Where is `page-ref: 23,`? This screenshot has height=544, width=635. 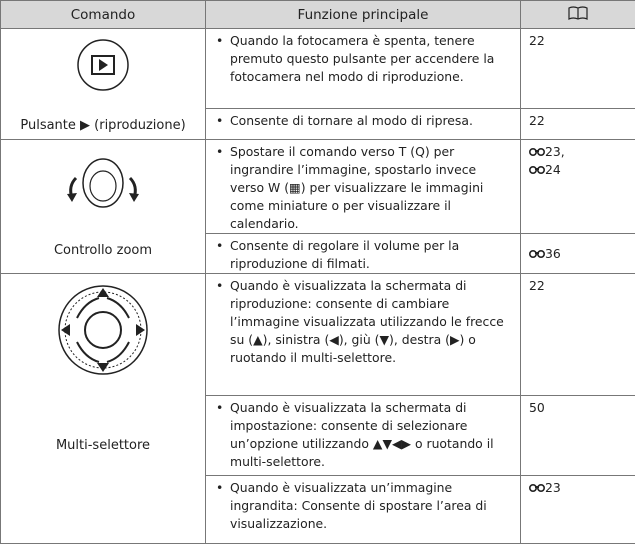
page-ref: 23, is located at coordinates (555, 151).